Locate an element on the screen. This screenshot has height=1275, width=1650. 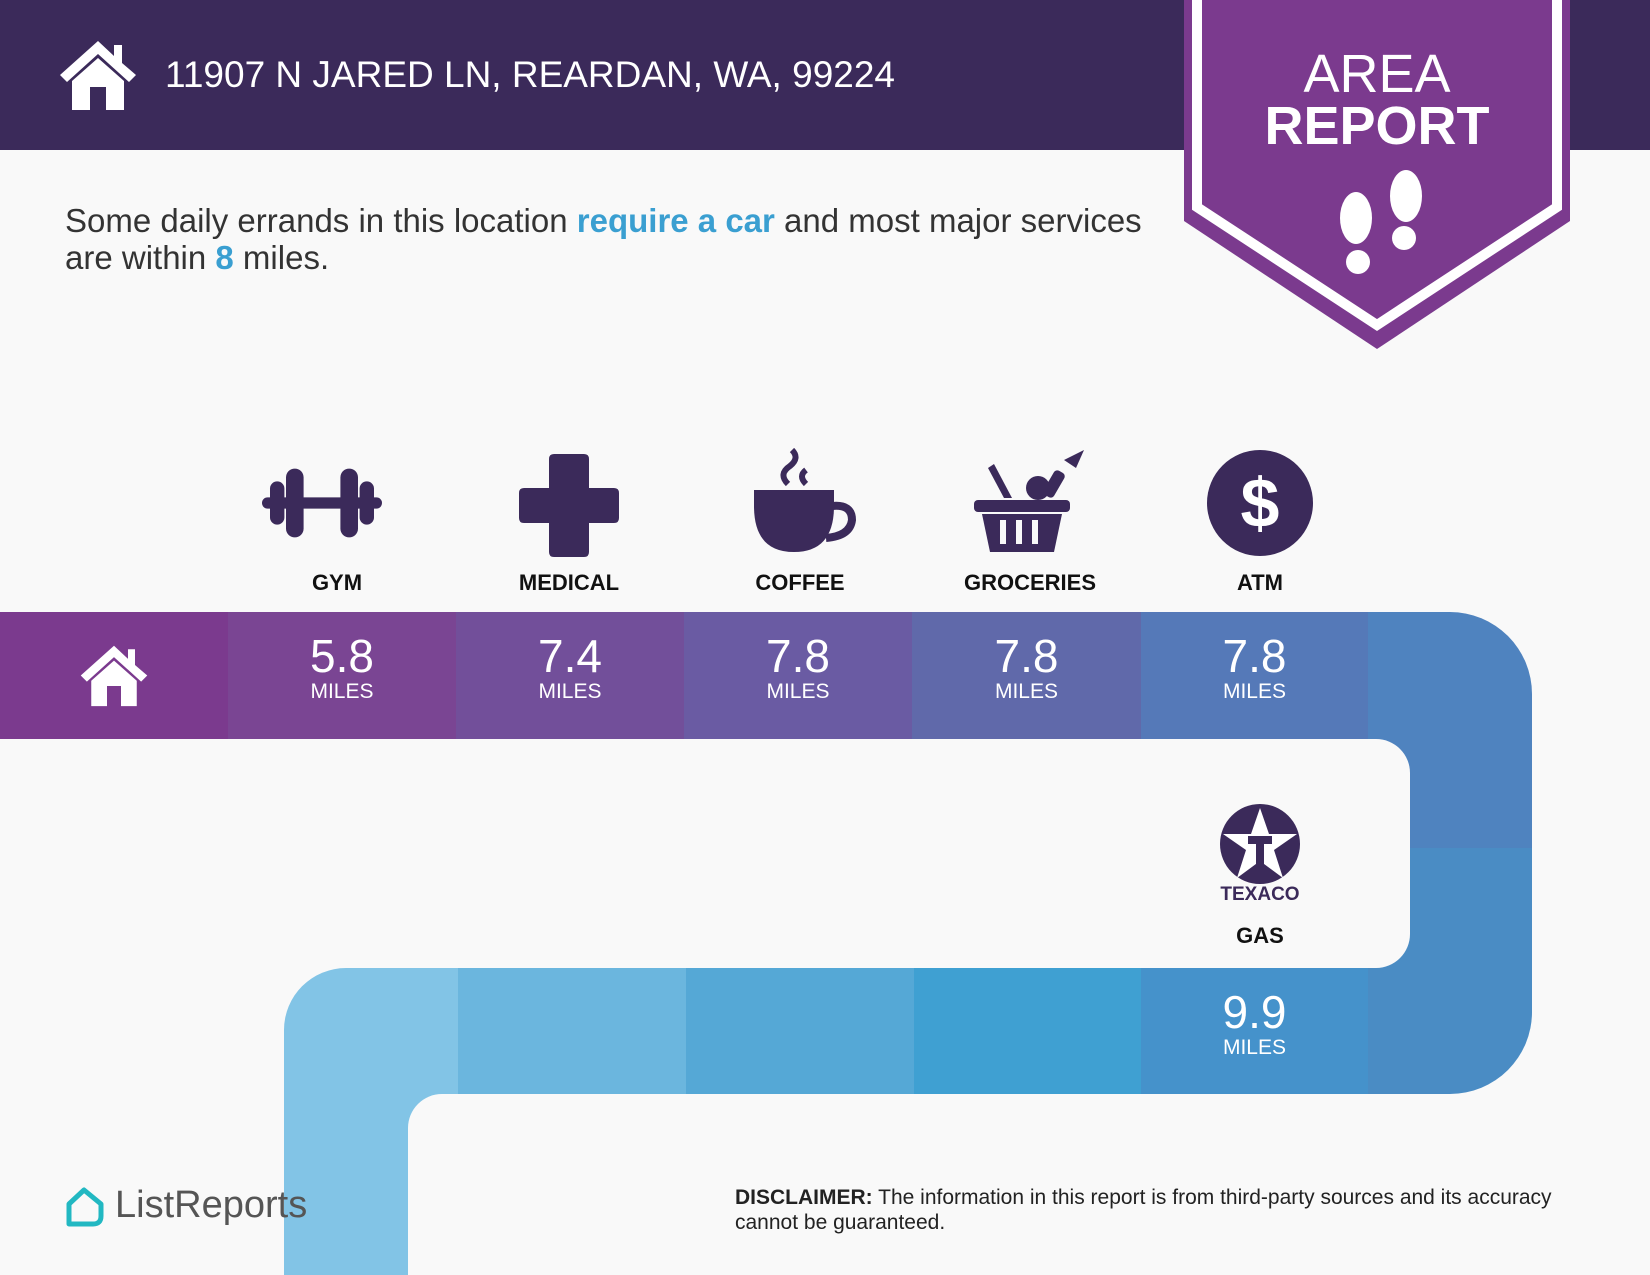
listreports-logo-icon is located at coordinates (85, 1207).